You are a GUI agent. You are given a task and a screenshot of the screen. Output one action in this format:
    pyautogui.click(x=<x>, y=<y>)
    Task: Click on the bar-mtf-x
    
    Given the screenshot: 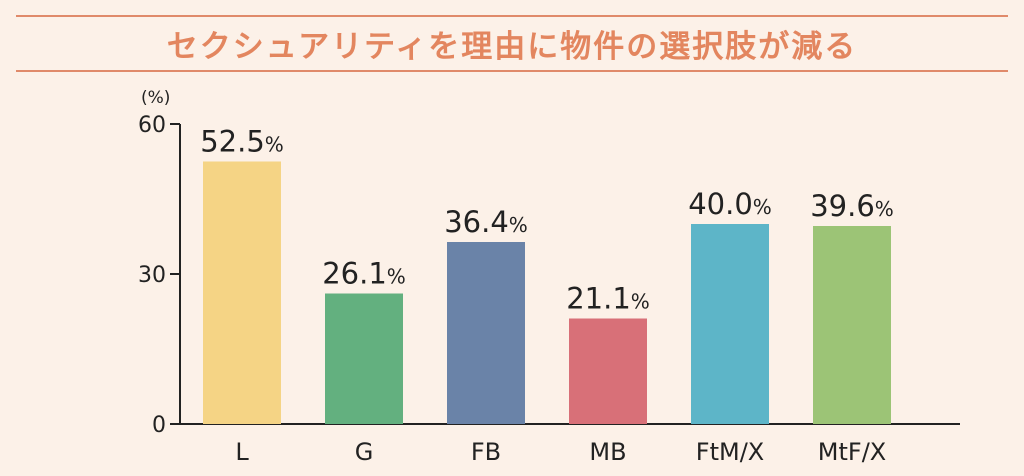 What is the action you would take?
    pyautogui.click(x=852, y=325)
    